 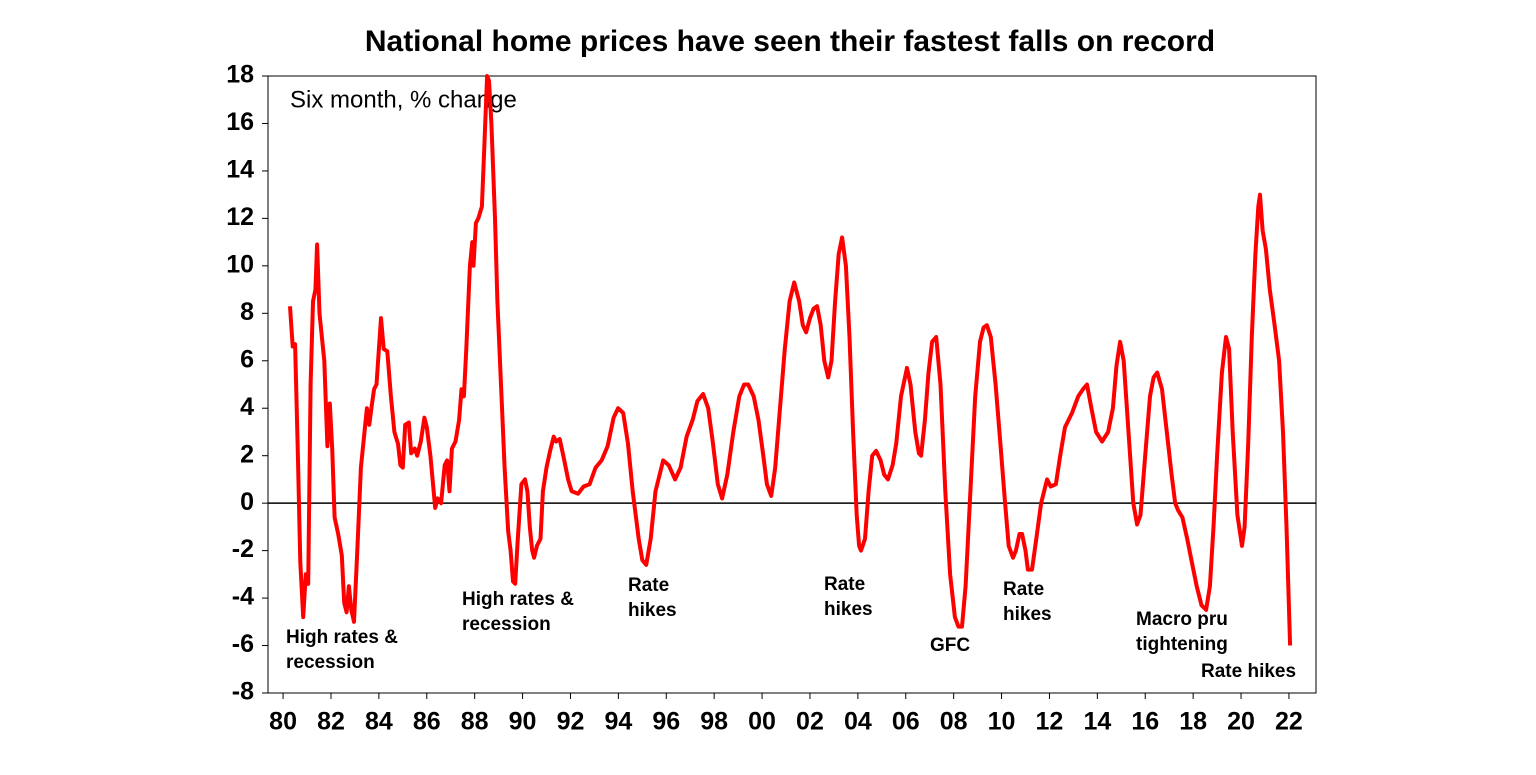 What do you see at coordinates (240, 122) in the screenshot?
I see `y-tick-label: 16` at bounding box center [240, 122].